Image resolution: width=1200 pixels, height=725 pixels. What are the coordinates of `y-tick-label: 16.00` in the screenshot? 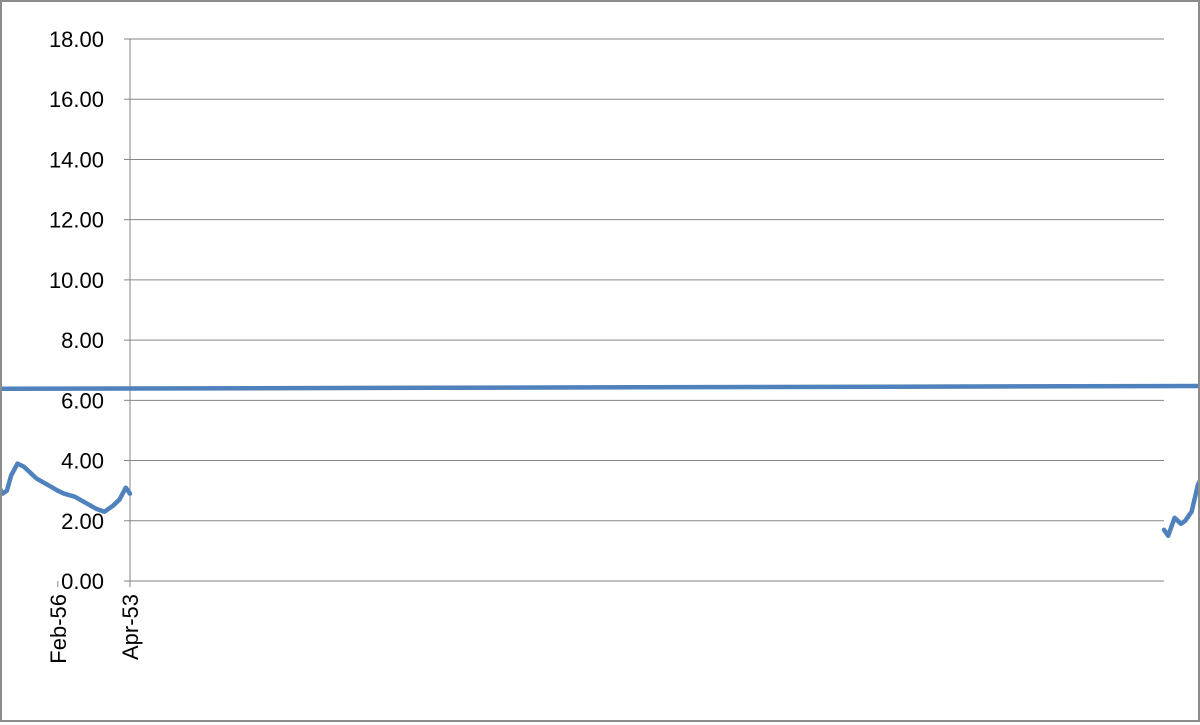 It's located at (76, 99).